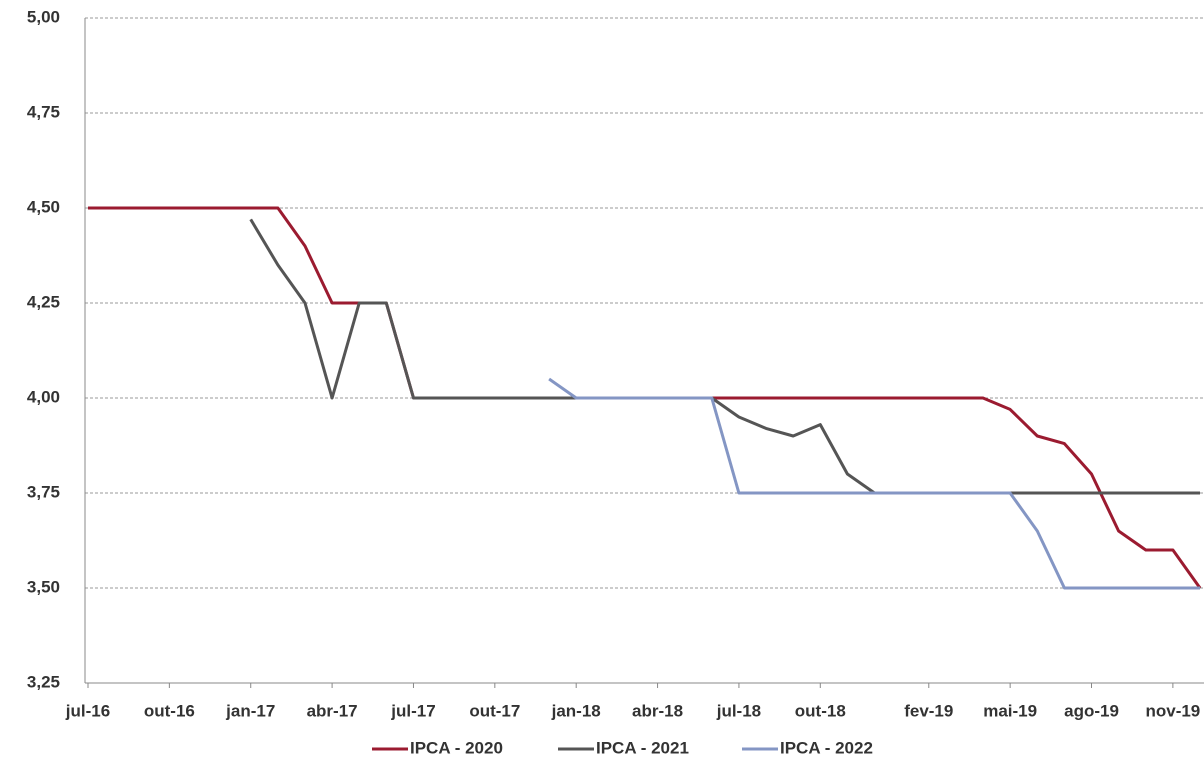 The width and height of the screenshot is (1204, 769). I want to click on y-tick-label: 4,75, so click(43, 111).